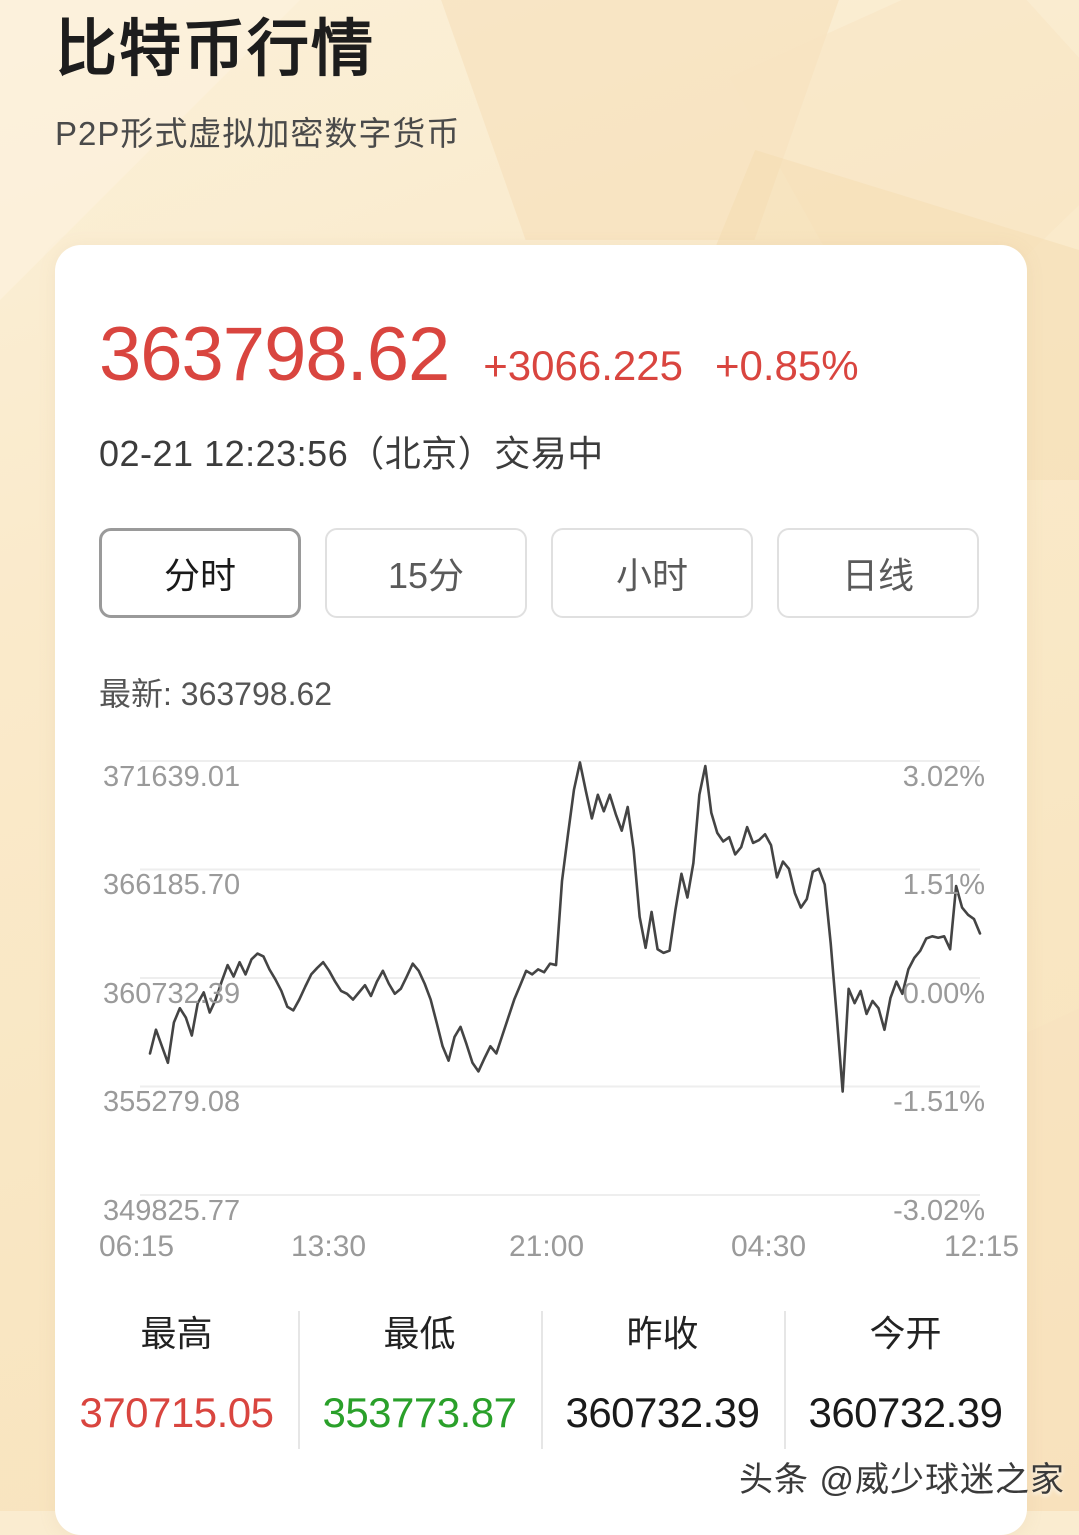 The image size is (1079, 1535). What do you see at coordinates (662, 1412) in the screenshot?
I see `stat-prev-close-value: 360732.39` at bounding box center [662, 1412].